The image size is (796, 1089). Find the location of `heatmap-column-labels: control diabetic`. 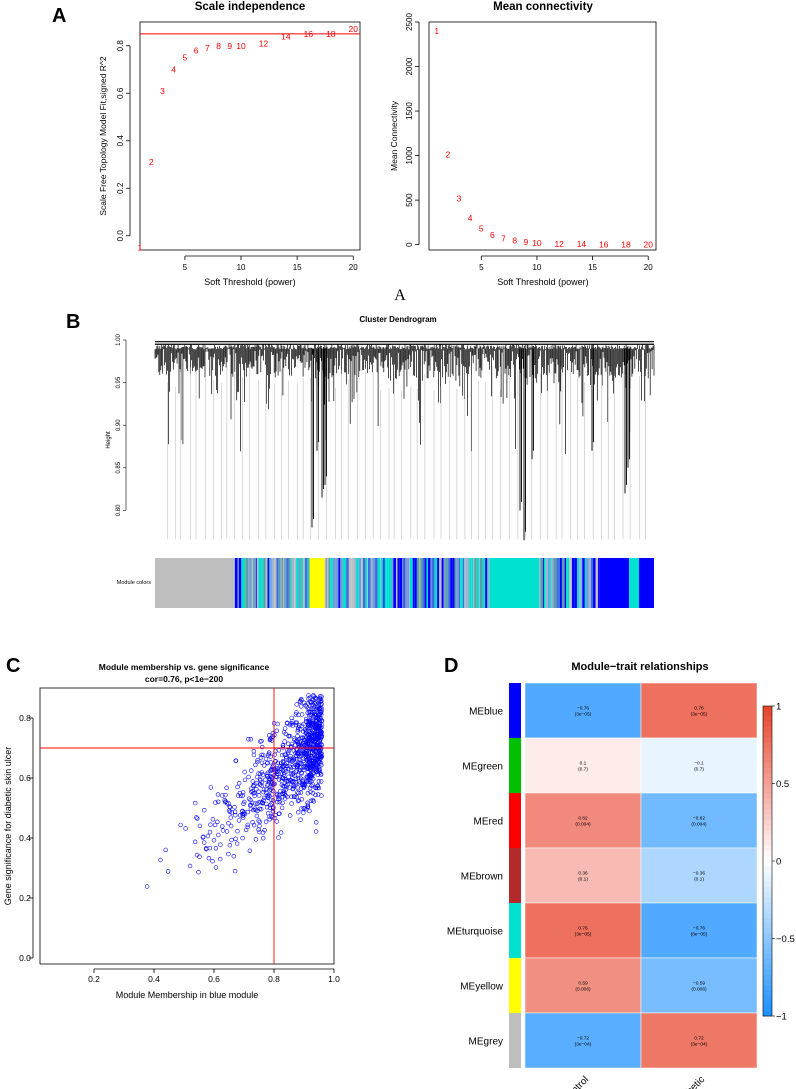

heatmap-column-labels: control diabetic is located at coordinates (634, 1081).